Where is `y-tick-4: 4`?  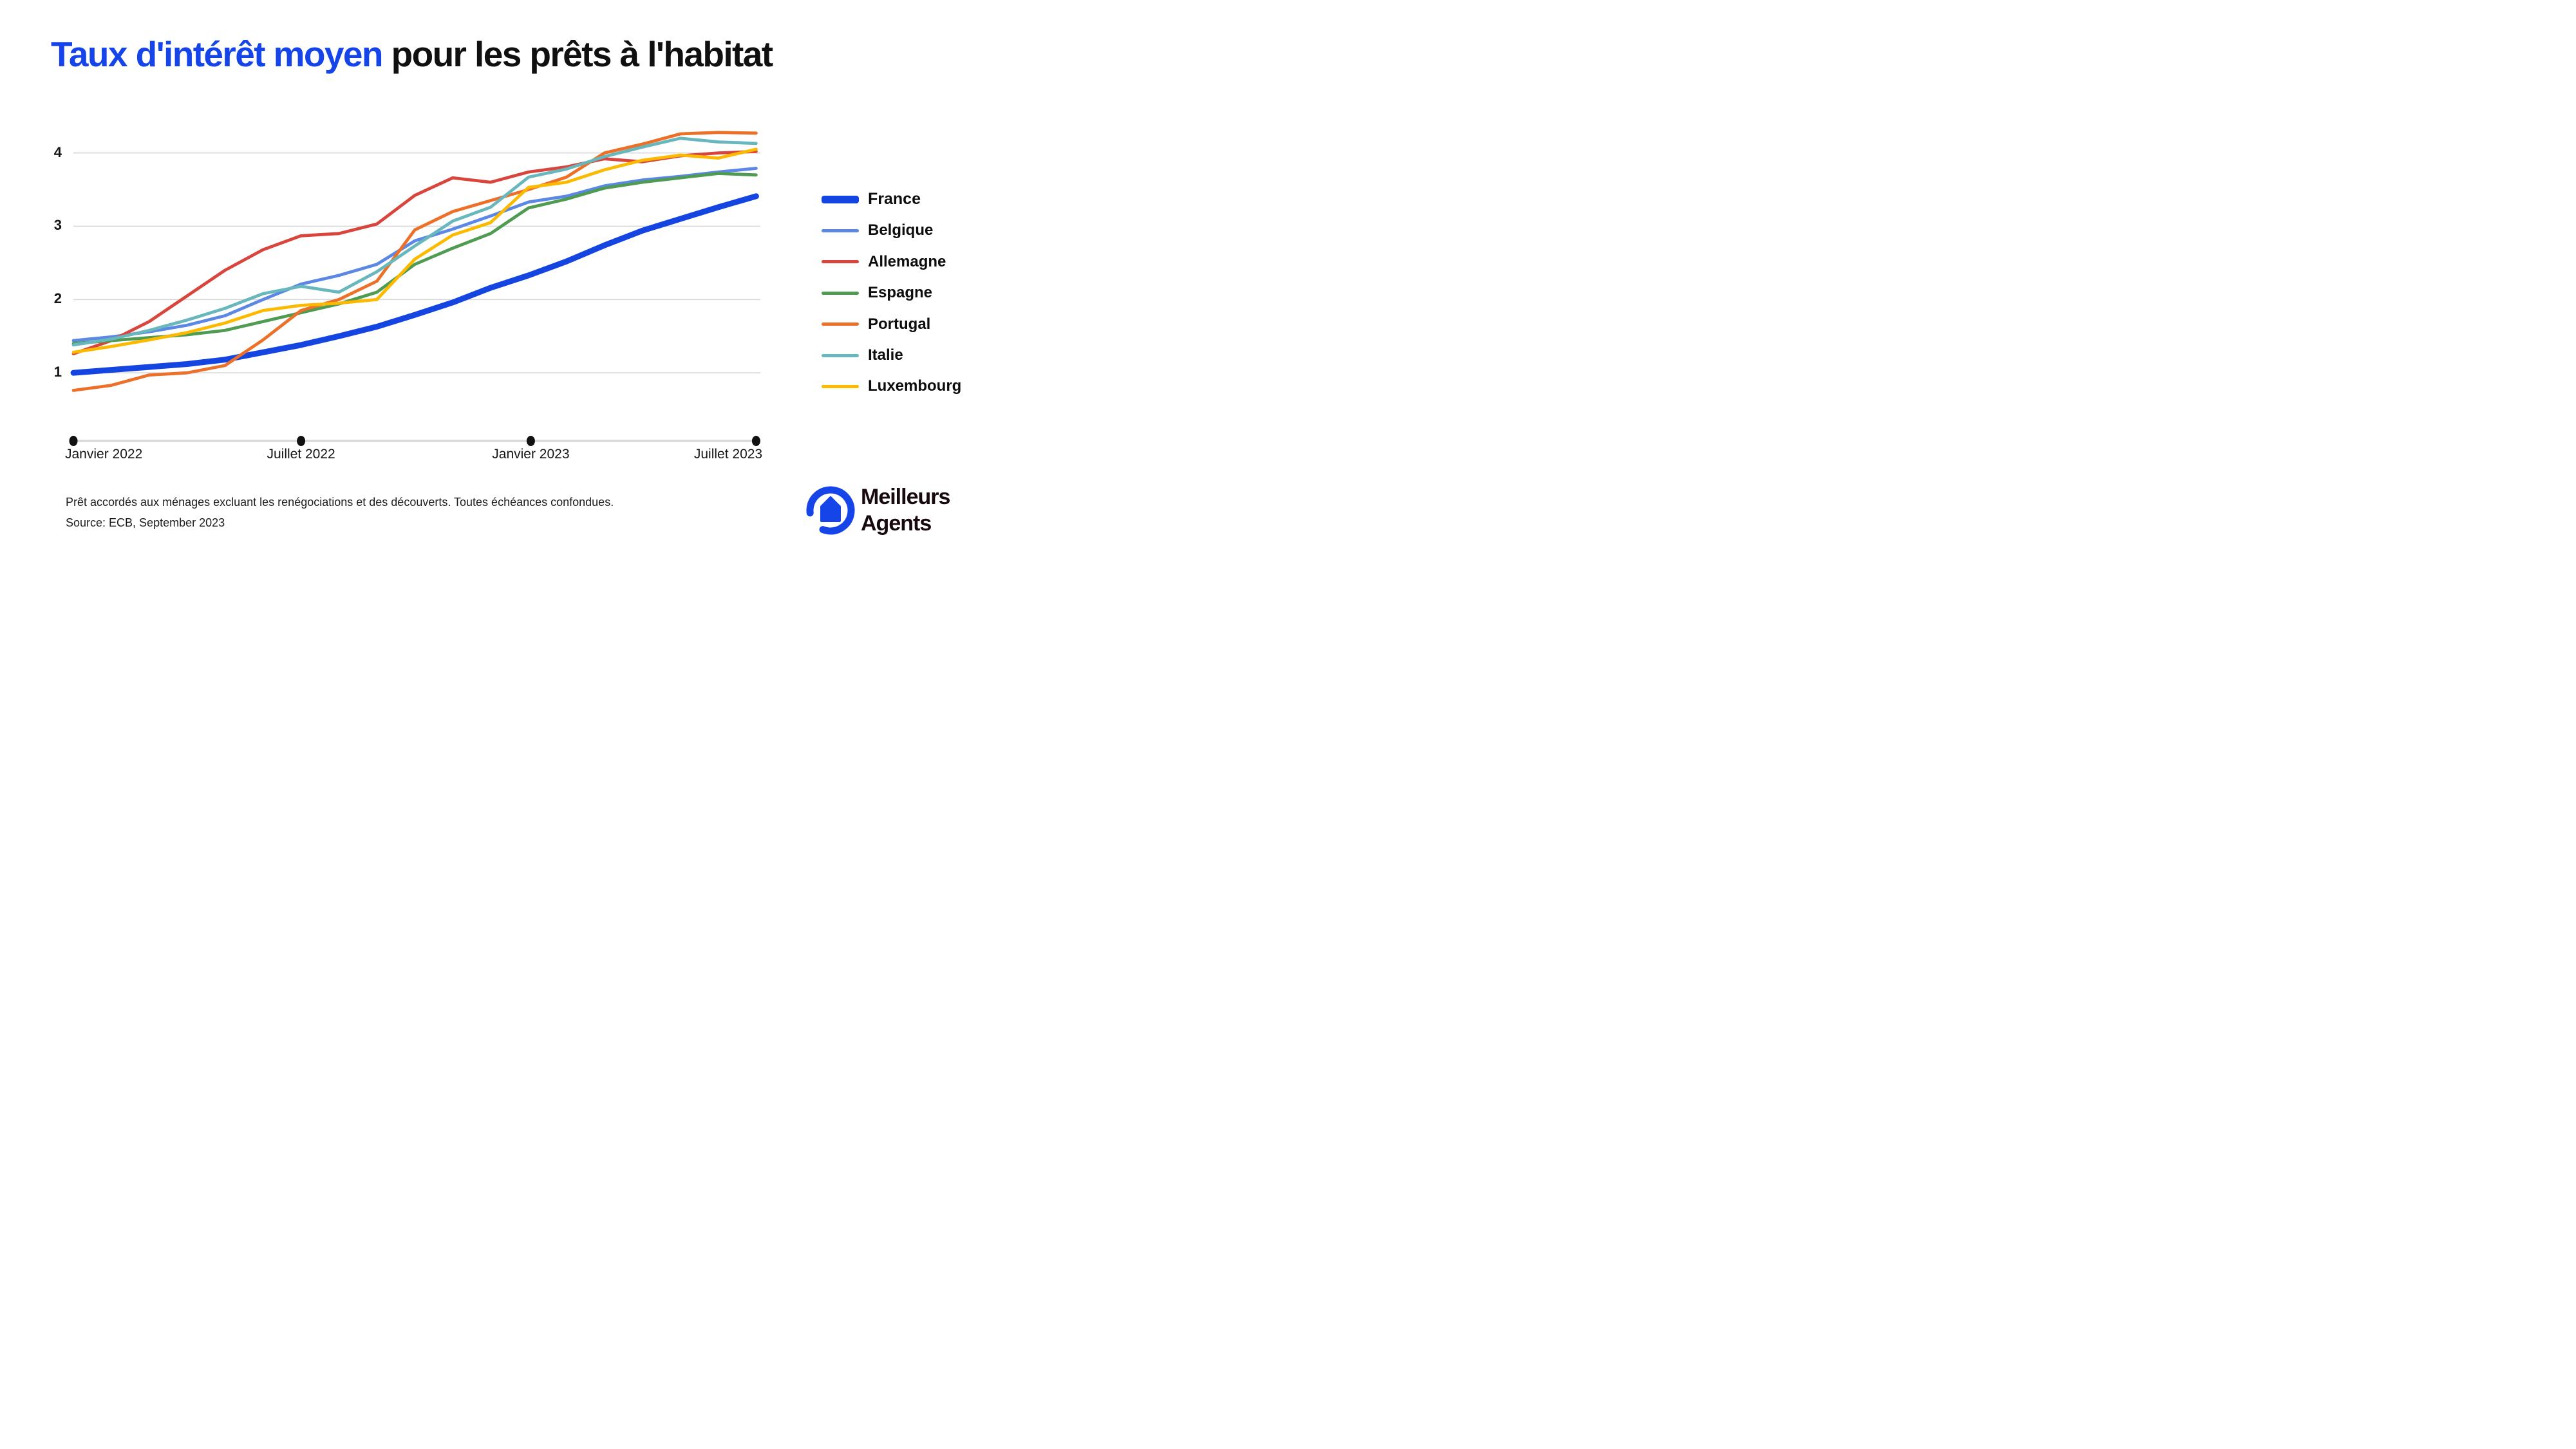 y-tick-4: 4 is located at coordinates (57, 152).